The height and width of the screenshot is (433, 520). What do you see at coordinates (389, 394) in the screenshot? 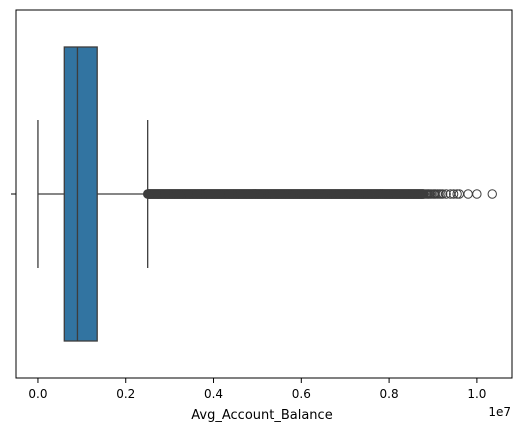
I see `x-tick-label: 0.8` at bounding box center [389, 394].